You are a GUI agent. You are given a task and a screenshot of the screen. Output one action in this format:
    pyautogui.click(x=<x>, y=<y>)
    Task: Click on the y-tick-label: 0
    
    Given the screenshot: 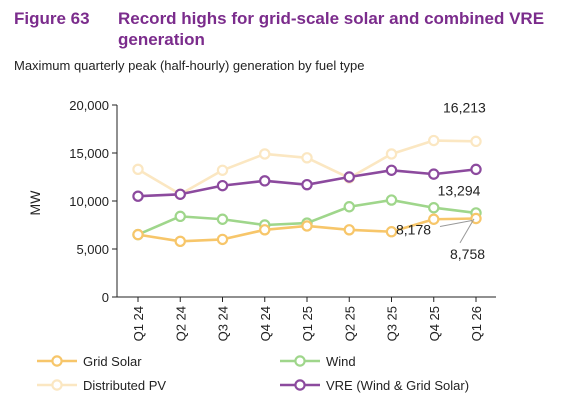 What is the action you would take?
    pyautogui.click(x=105, y=297)
    